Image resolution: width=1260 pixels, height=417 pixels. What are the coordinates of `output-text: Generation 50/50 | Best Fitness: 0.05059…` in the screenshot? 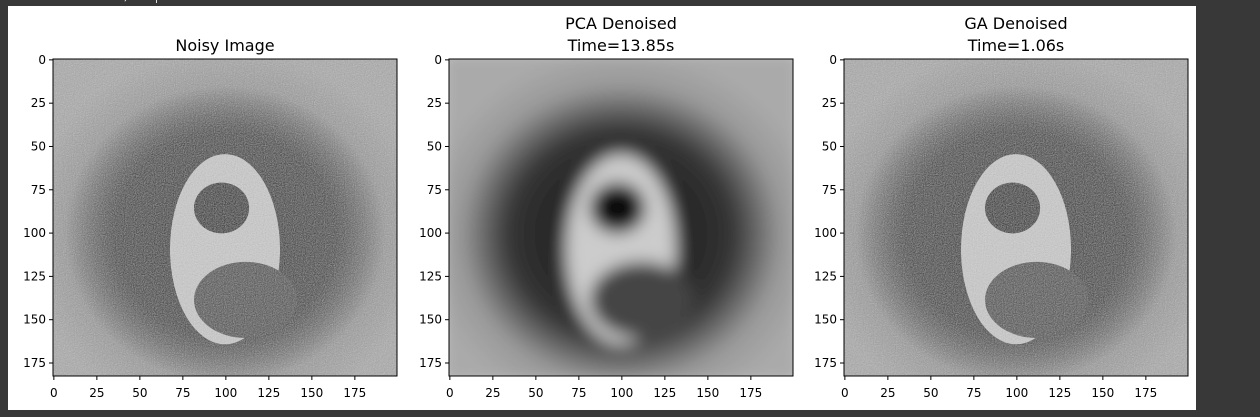 It's located at (178, 1).